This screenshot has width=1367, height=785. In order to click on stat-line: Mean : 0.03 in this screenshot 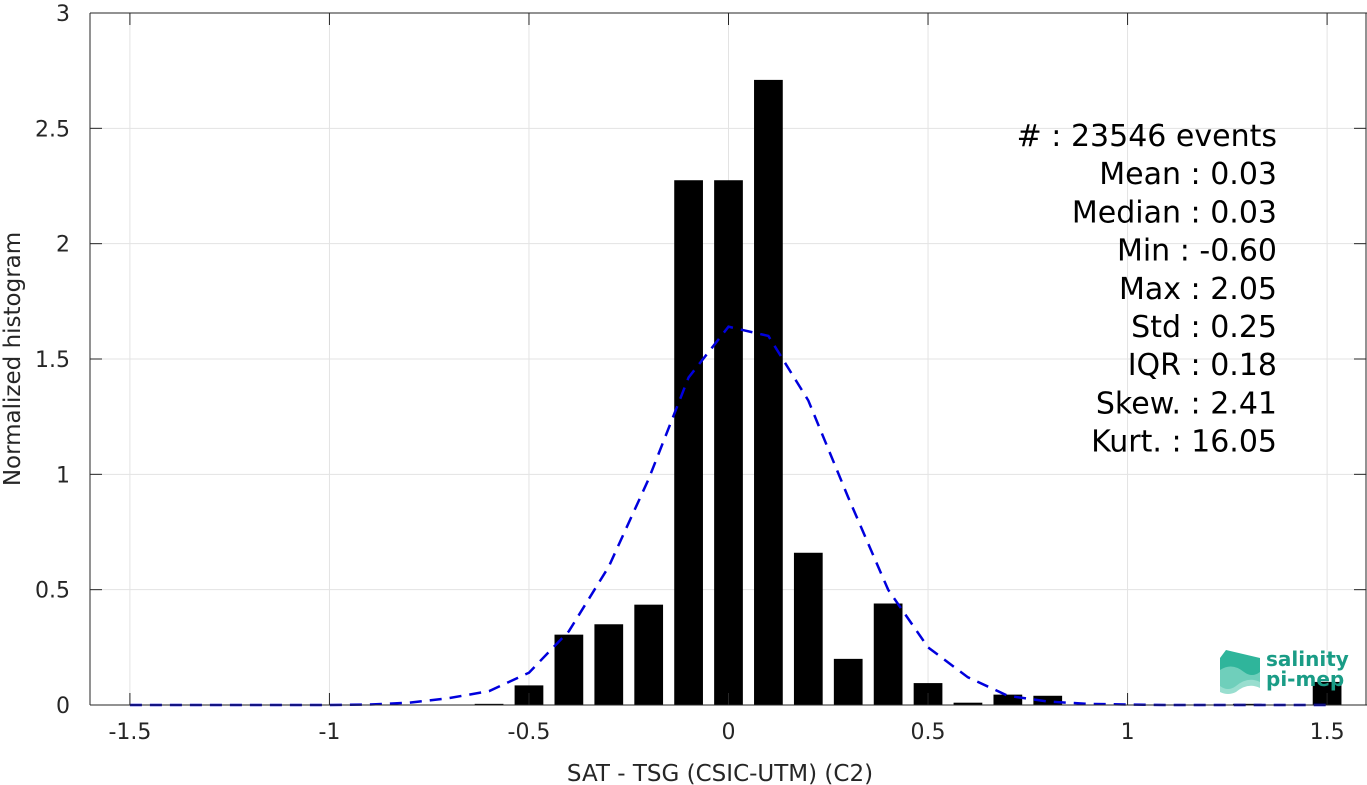, I will do `click(1188, 174)`.